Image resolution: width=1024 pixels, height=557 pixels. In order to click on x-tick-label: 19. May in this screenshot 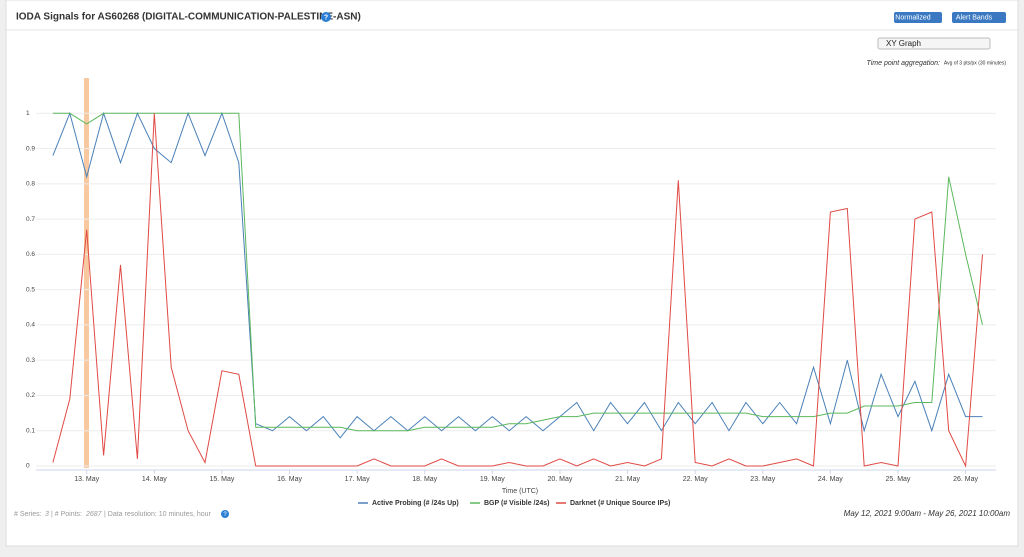, I will do `click(492, 479)`.